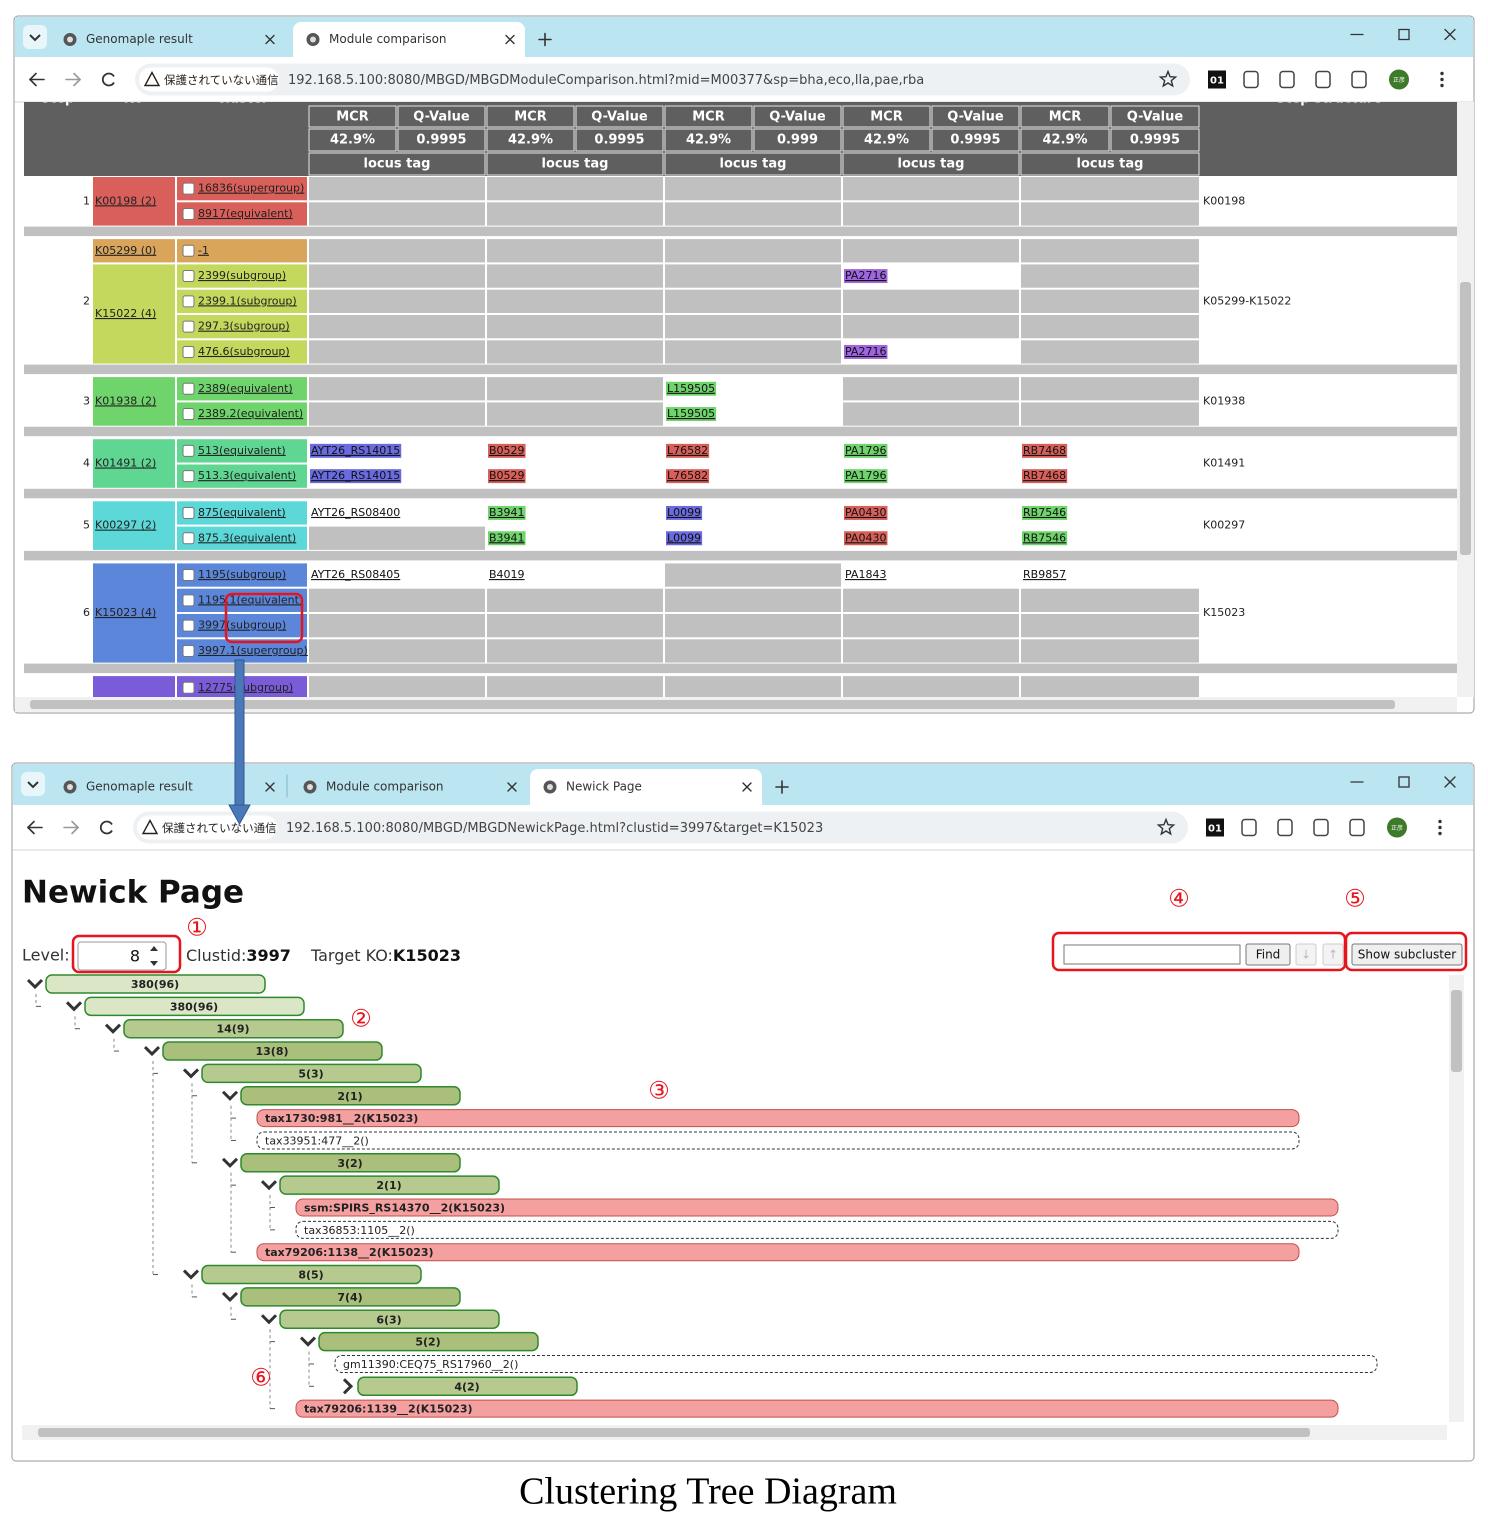 Image resolution: width=1488 pixels, height=1531 pixels. Describe the element at coordinates (349, 1252) in the screenshot. I see `leaf-label: tax79206:1138__2(K15023)` at that location.